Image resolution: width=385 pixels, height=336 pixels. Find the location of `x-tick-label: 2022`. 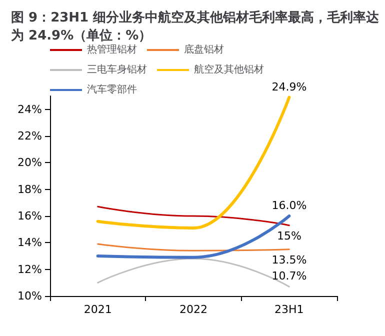

x-tick-label: 2022 is located at coordinates (194, 309).